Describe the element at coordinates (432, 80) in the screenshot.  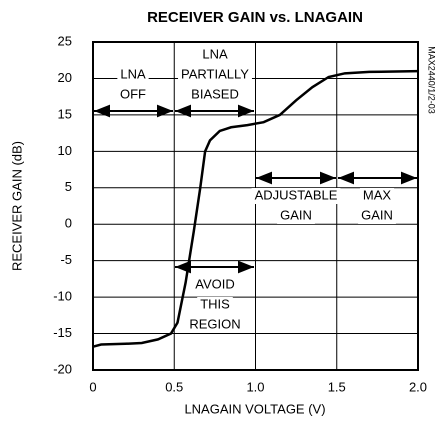
I see `figure-id: MAX2440/1/2-03` at that location.